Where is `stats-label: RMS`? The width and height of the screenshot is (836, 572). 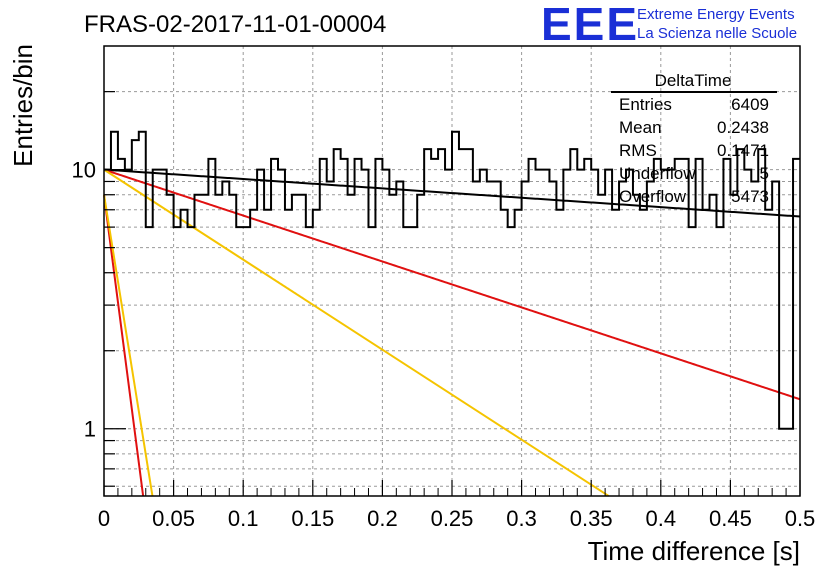 stats-label: RMS is located at coordinates (638, 150).